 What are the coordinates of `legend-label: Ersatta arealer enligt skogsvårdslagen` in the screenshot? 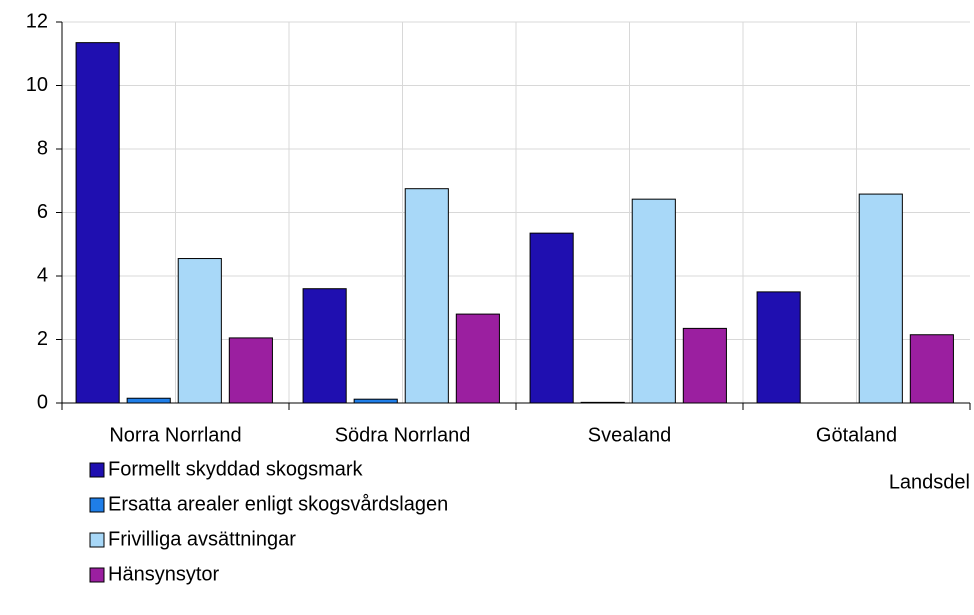 It's located at (278, 504).